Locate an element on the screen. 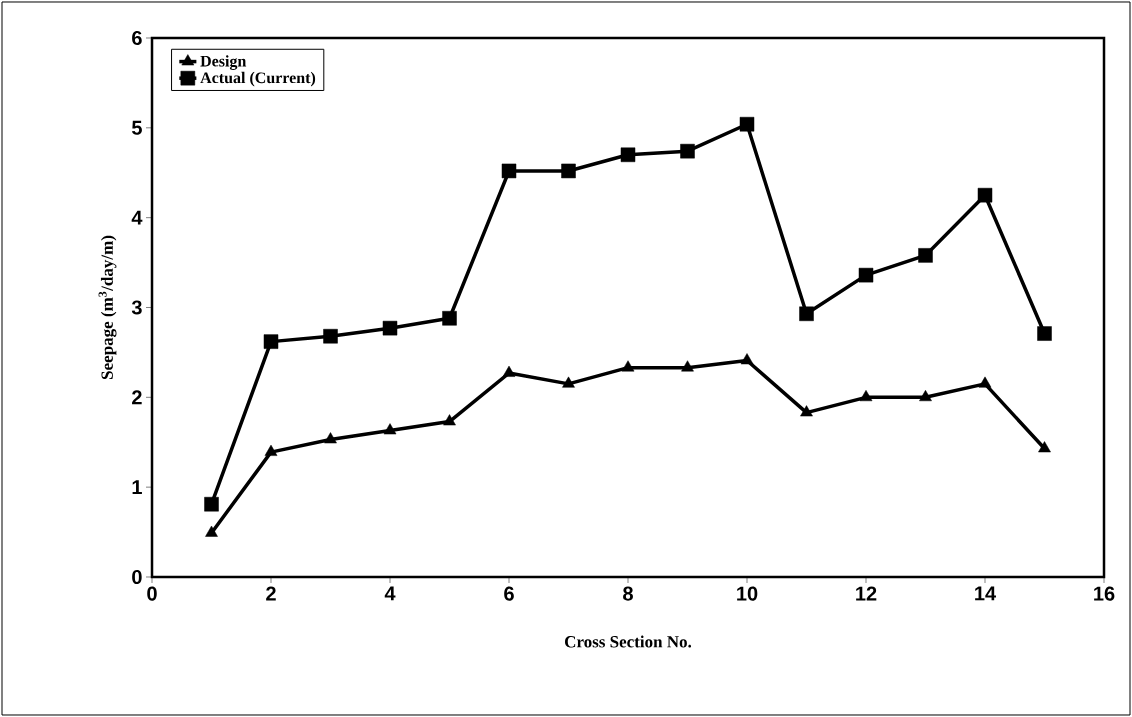 The height and width of the screenshot is (717, 1132). y-tick-label: 4 is located at coordinates (137, 217).